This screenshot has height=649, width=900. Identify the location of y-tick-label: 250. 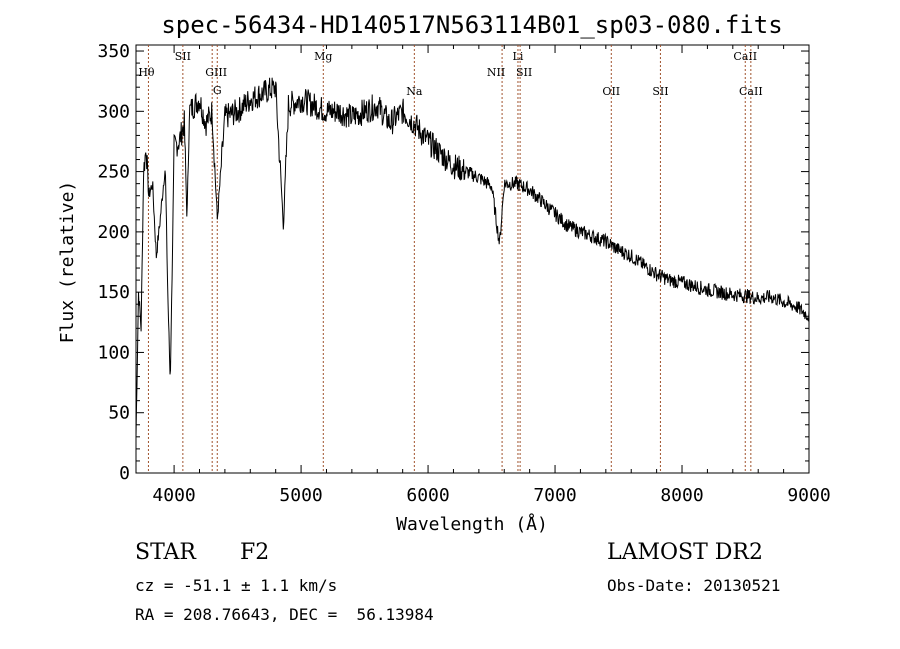
(113, 172).